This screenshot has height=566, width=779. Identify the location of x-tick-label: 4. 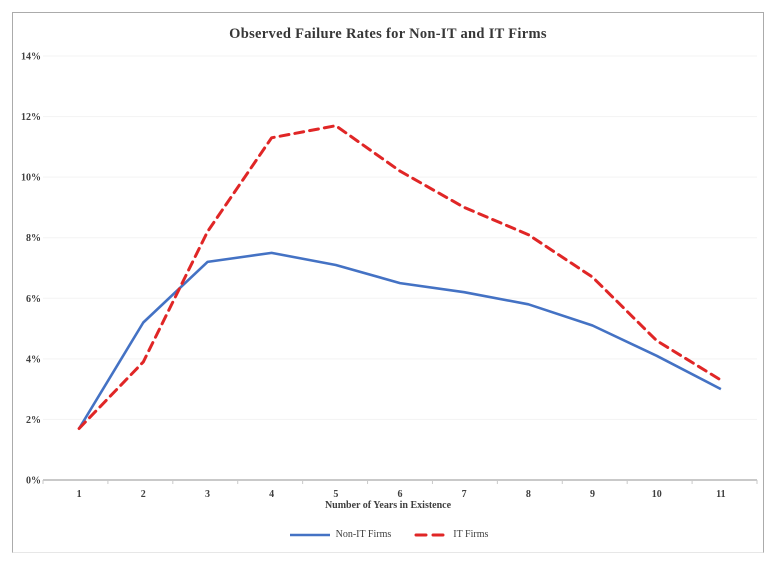
(271, 494).